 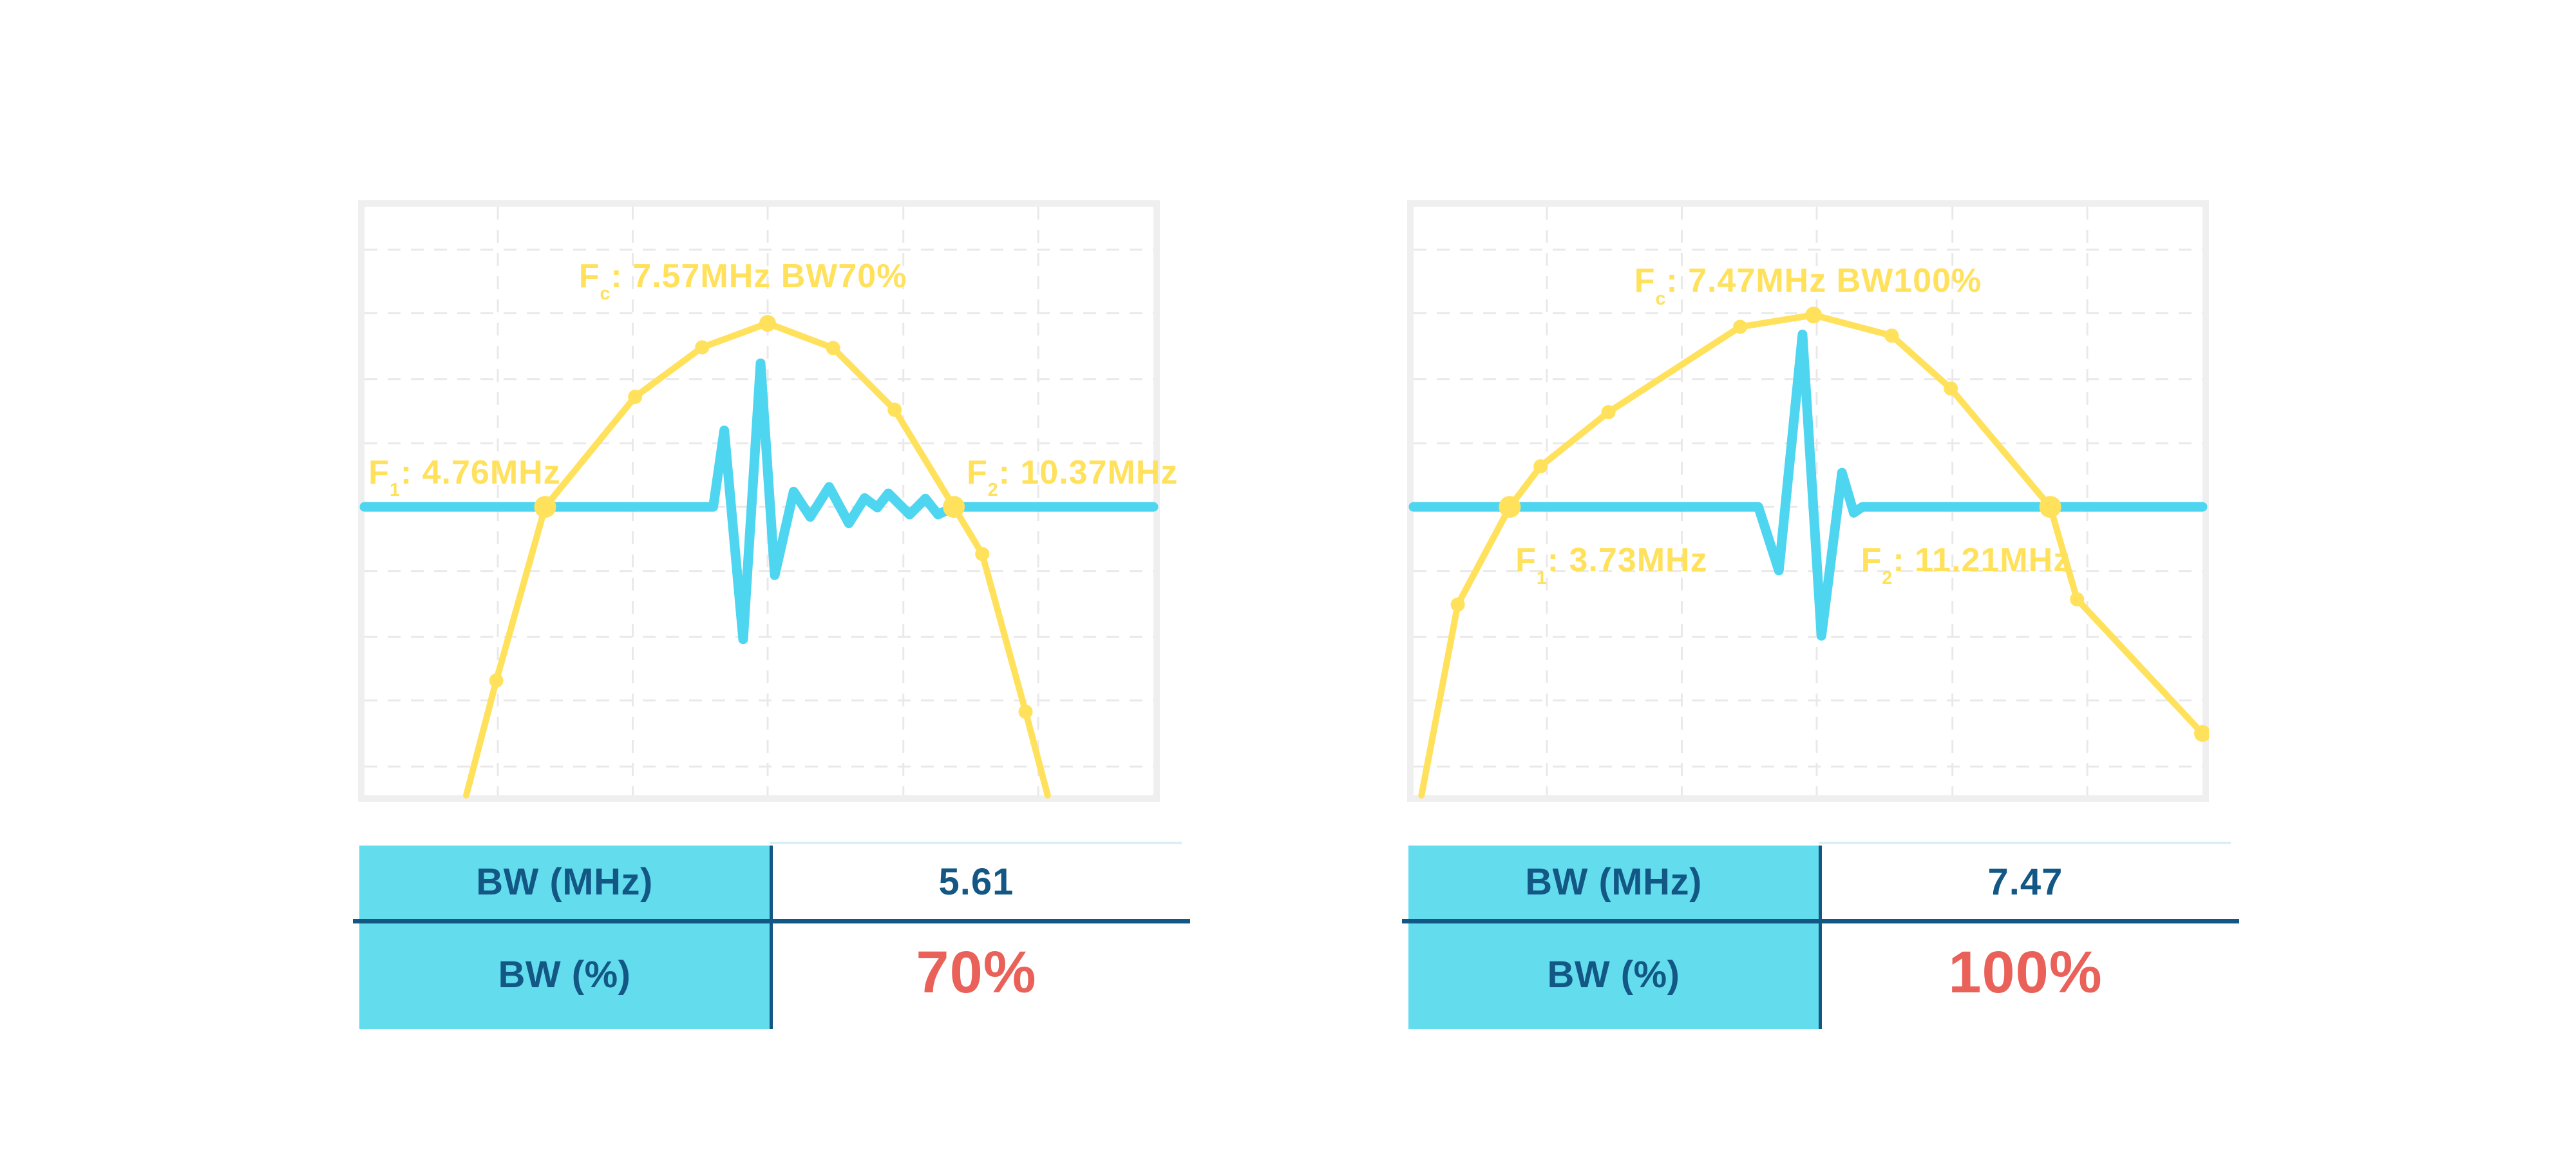 What do you see at coordinates (976, 882) in the screenshot?
I see `bw-mhz-value: 5.61` at bounding box center [976, 882].